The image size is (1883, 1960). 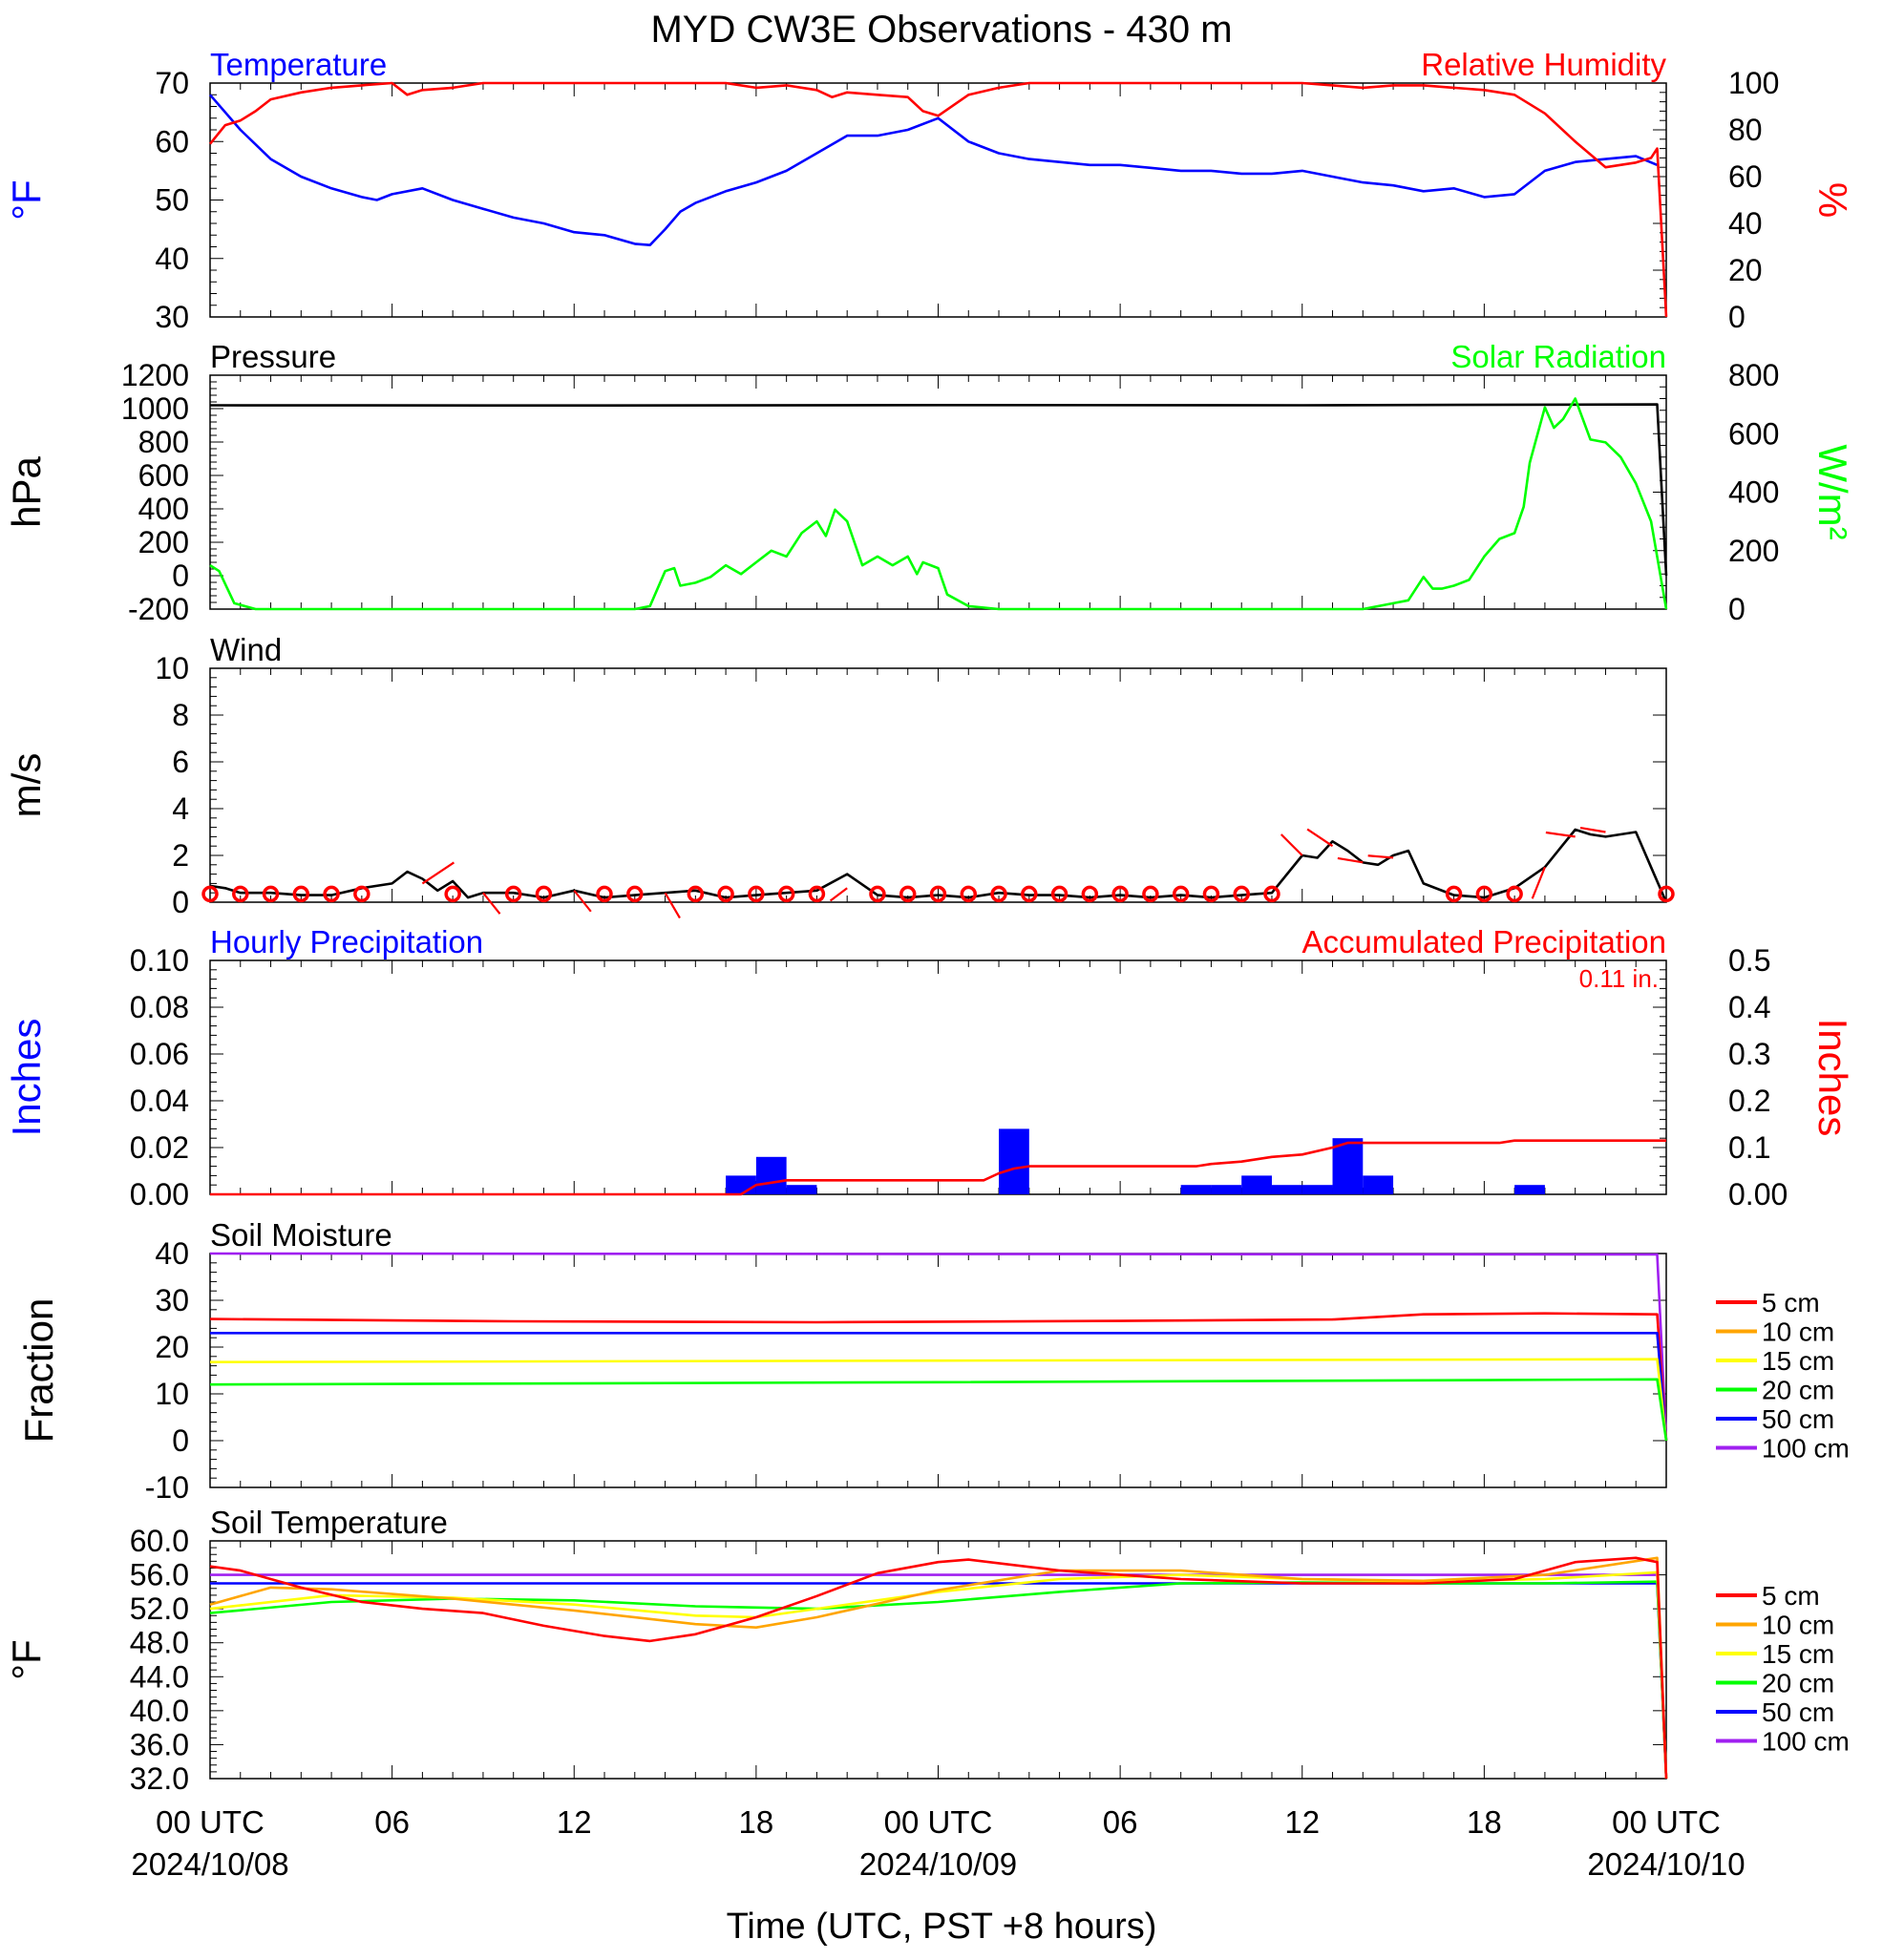 I want to click on panel-title-right: Relative Humidity, so click(x=1543, y=64).